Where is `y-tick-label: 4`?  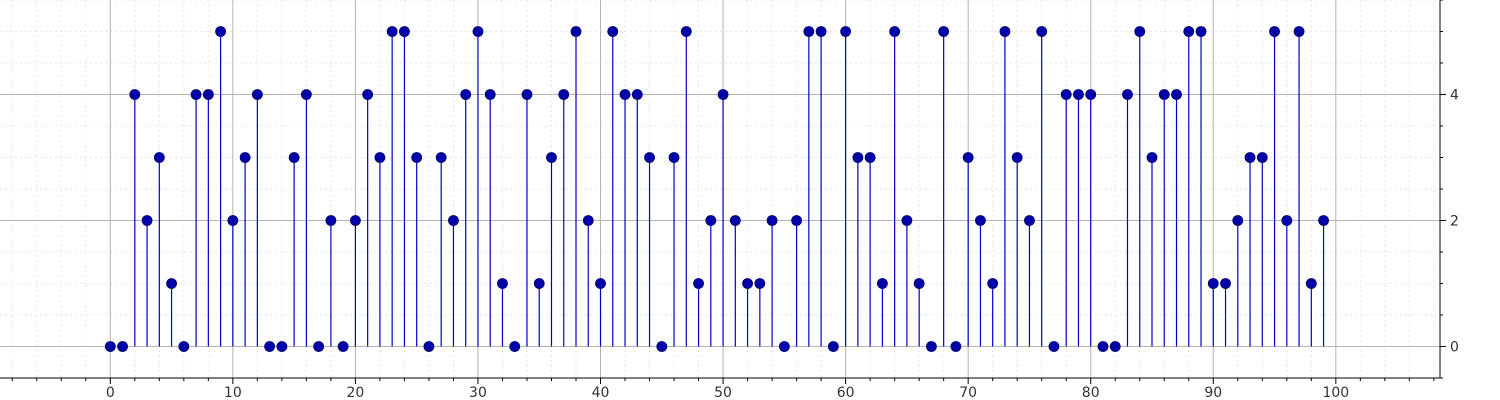
y-tick-label: 4 is located at coordinates (1454, 96).